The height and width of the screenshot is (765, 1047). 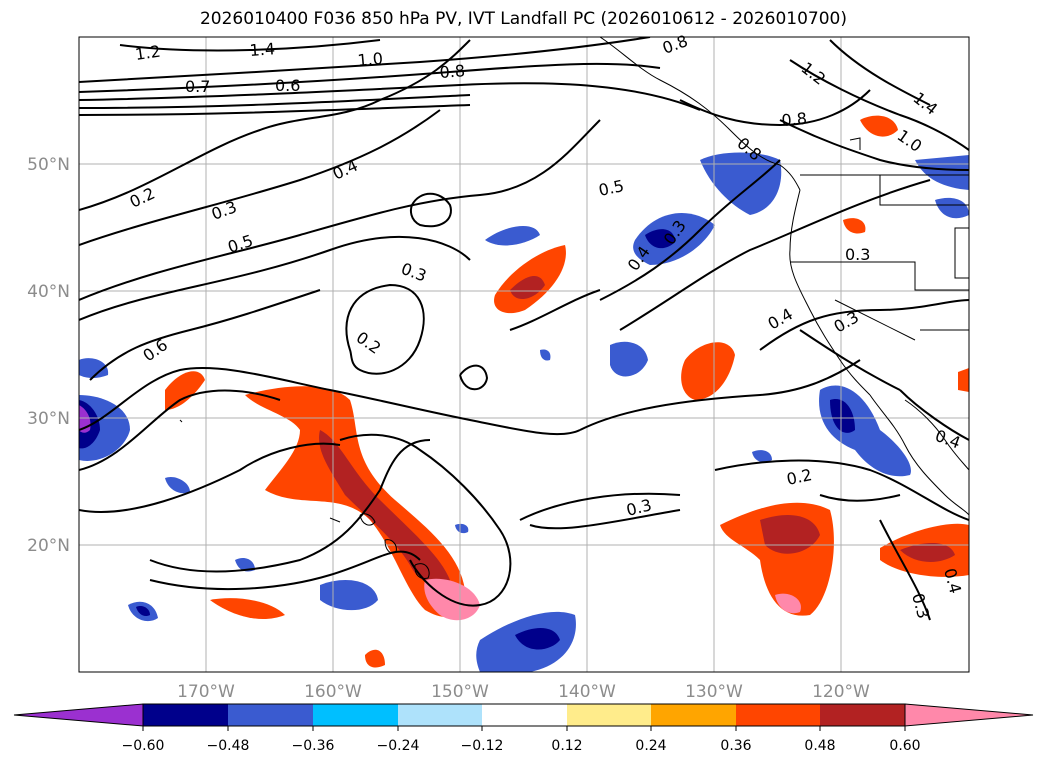 I want to click on latitude-labels: 50°N 40°N 30°N 20°N, so click(x=48, y=355).